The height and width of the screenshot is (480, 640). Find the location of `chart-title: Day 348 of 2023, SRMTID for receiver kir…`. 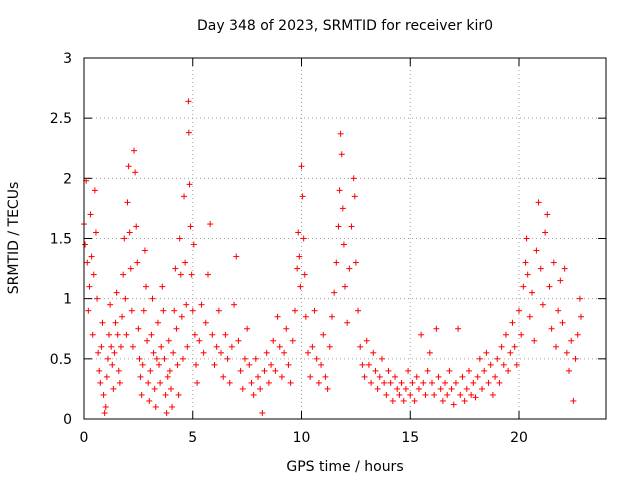

chart-title: Day 348 of 2023, SRMTID for receiver kir… is located at coordinates (345, 26).